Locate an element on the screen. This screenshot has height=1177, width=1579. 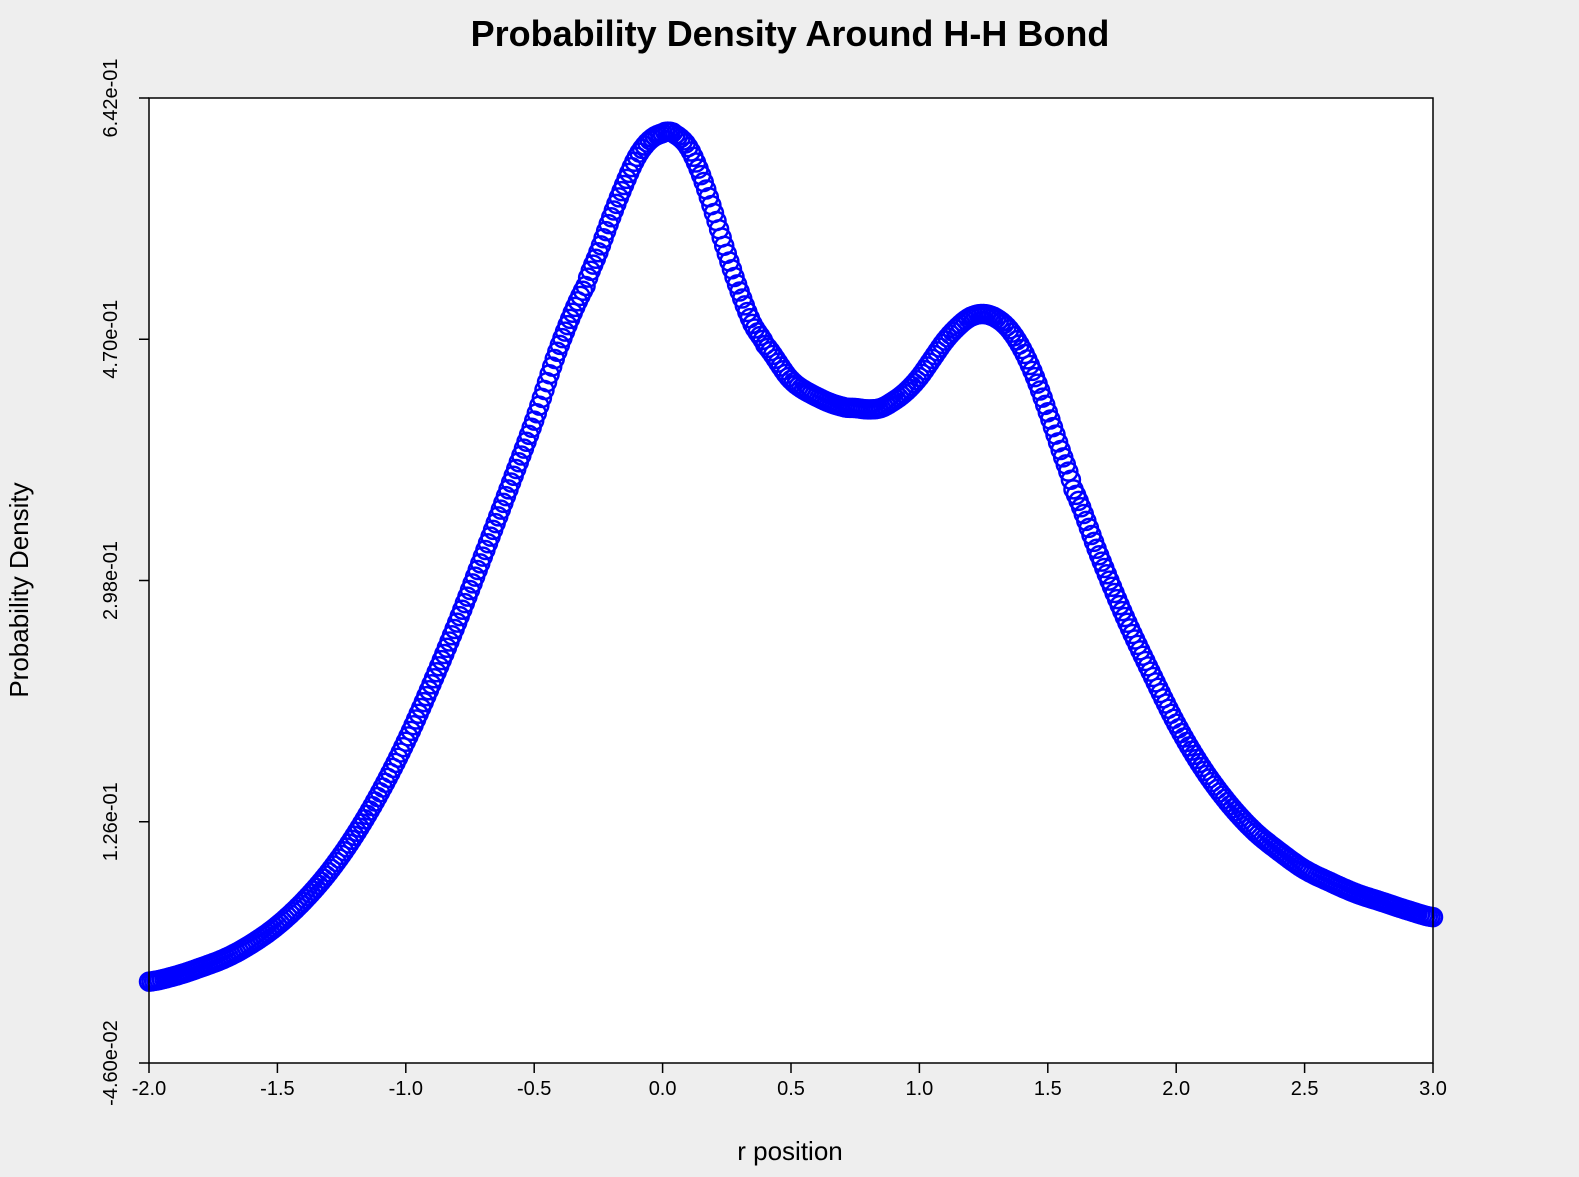
x-tick-label: 2.5 is located at coordinates (1305, 1089).